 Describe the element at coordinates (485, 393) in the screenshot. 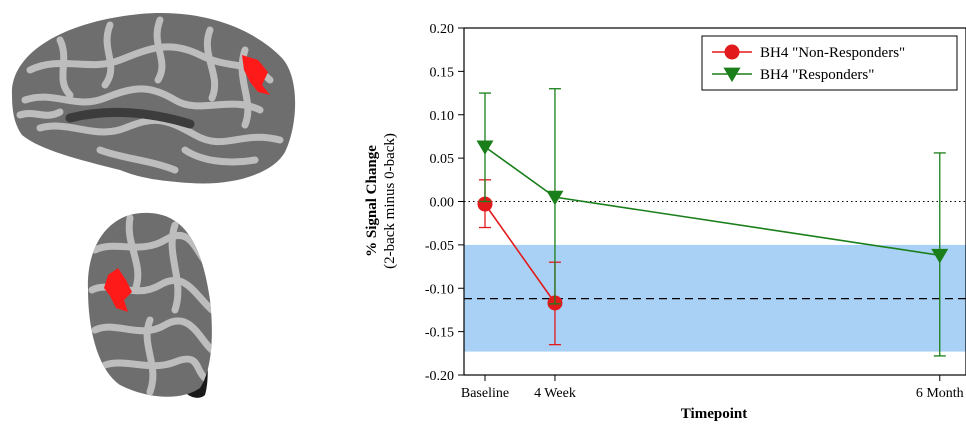

I see `x-tick-label: Baseline` at that location.